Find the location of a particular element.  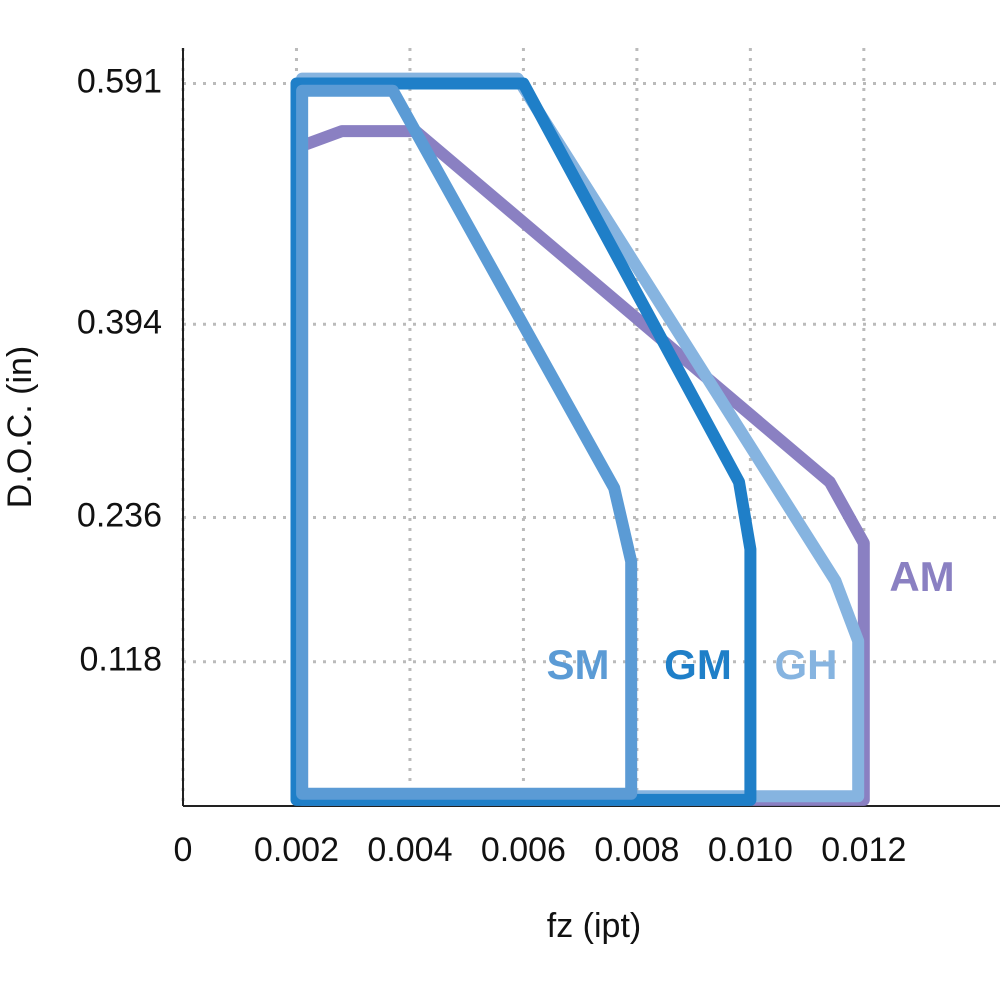

y-axis-label: D.O.C. (in) is located at coordinates (20, 427).